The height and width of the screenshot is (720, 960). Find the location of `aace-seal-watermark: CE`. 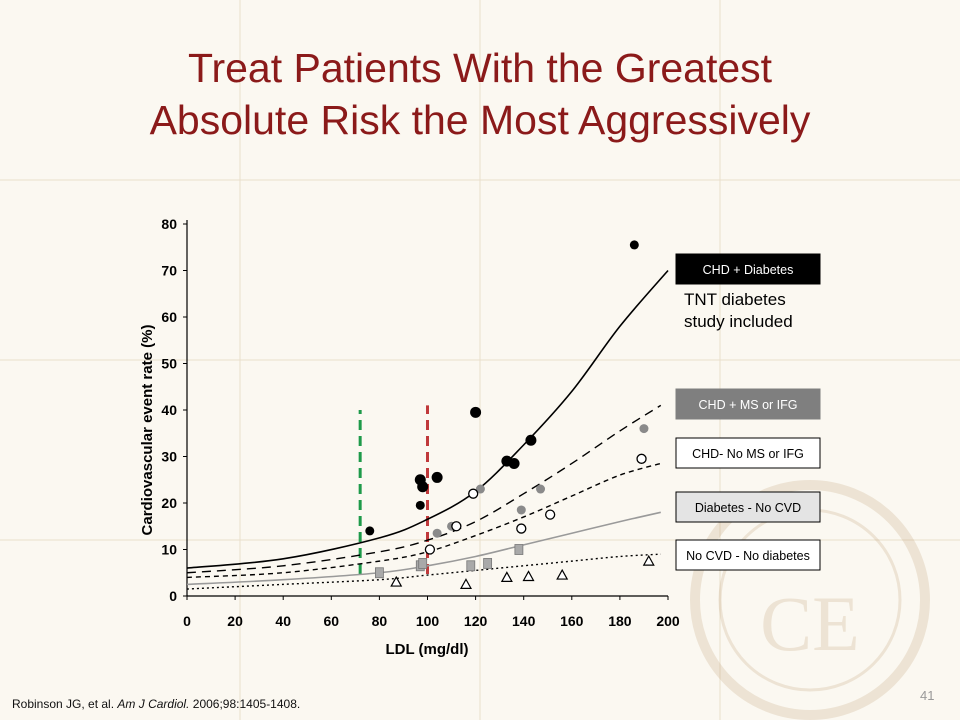

aace-seal-watermark: CE is located at coordinates (810, 600).